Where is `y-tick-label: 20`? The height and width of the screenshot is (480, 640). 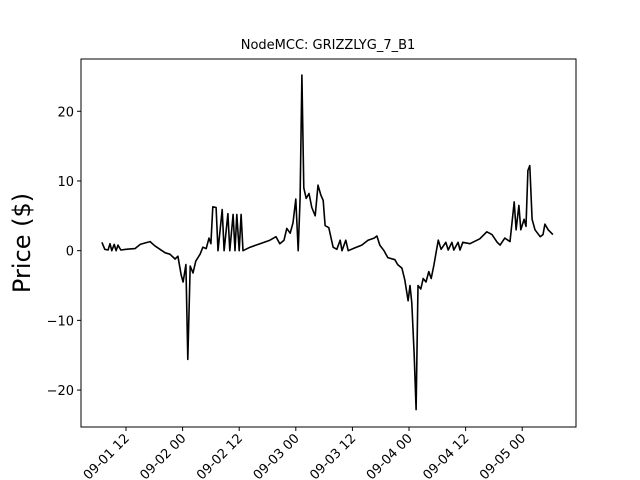
y-tick-label: 20 is located at coordinates (65, 112).